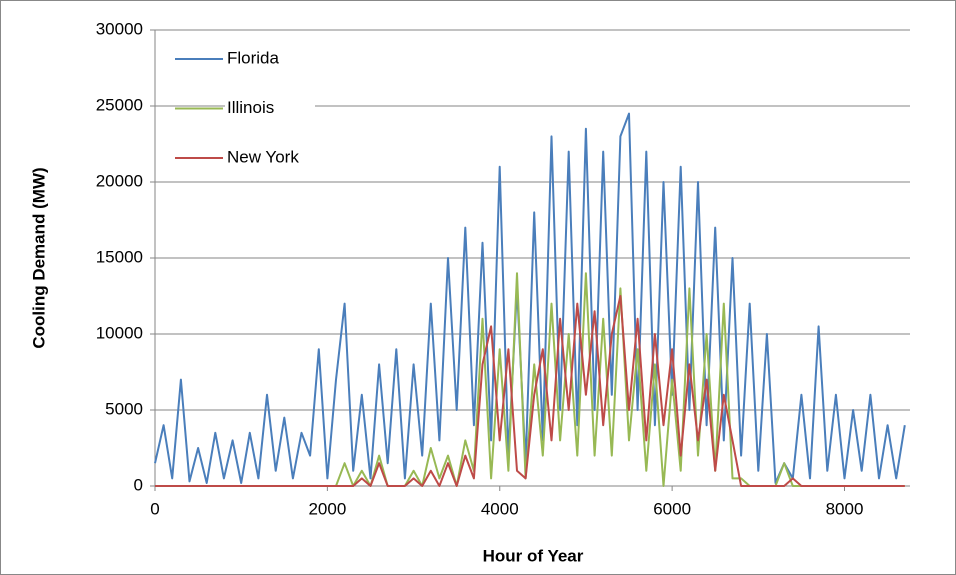  I want to click on x-tick-label: 4000, so click(500, 508).